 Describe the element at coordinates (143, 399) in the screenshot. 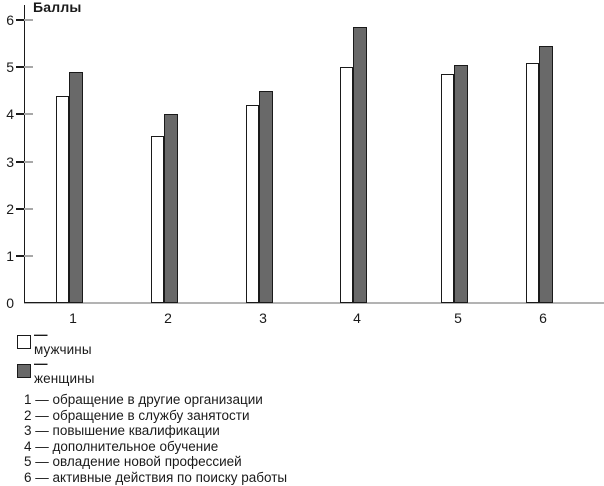

I see `category-key-item: 1 — обращение в другие организации` at that location.